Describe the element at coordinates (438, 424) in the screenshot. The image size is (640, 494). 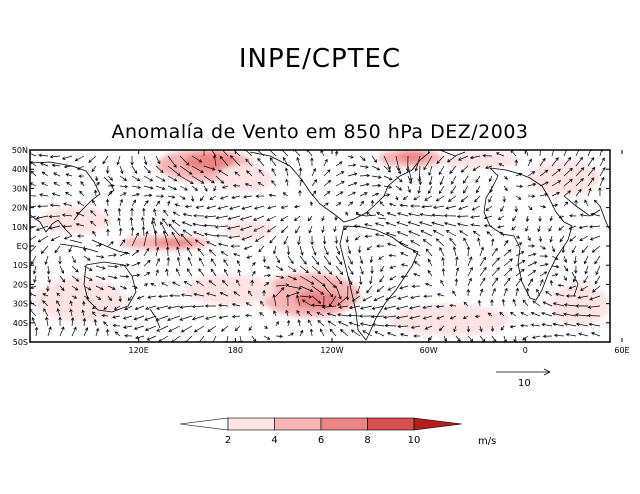
I see `legend-swatch-over` at that location.